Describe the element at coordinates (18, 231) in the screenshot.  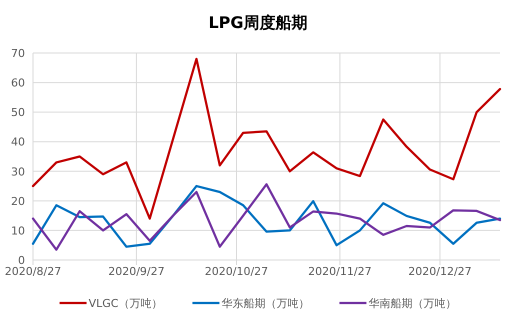
I see `y-tick-label: 10` at that location.